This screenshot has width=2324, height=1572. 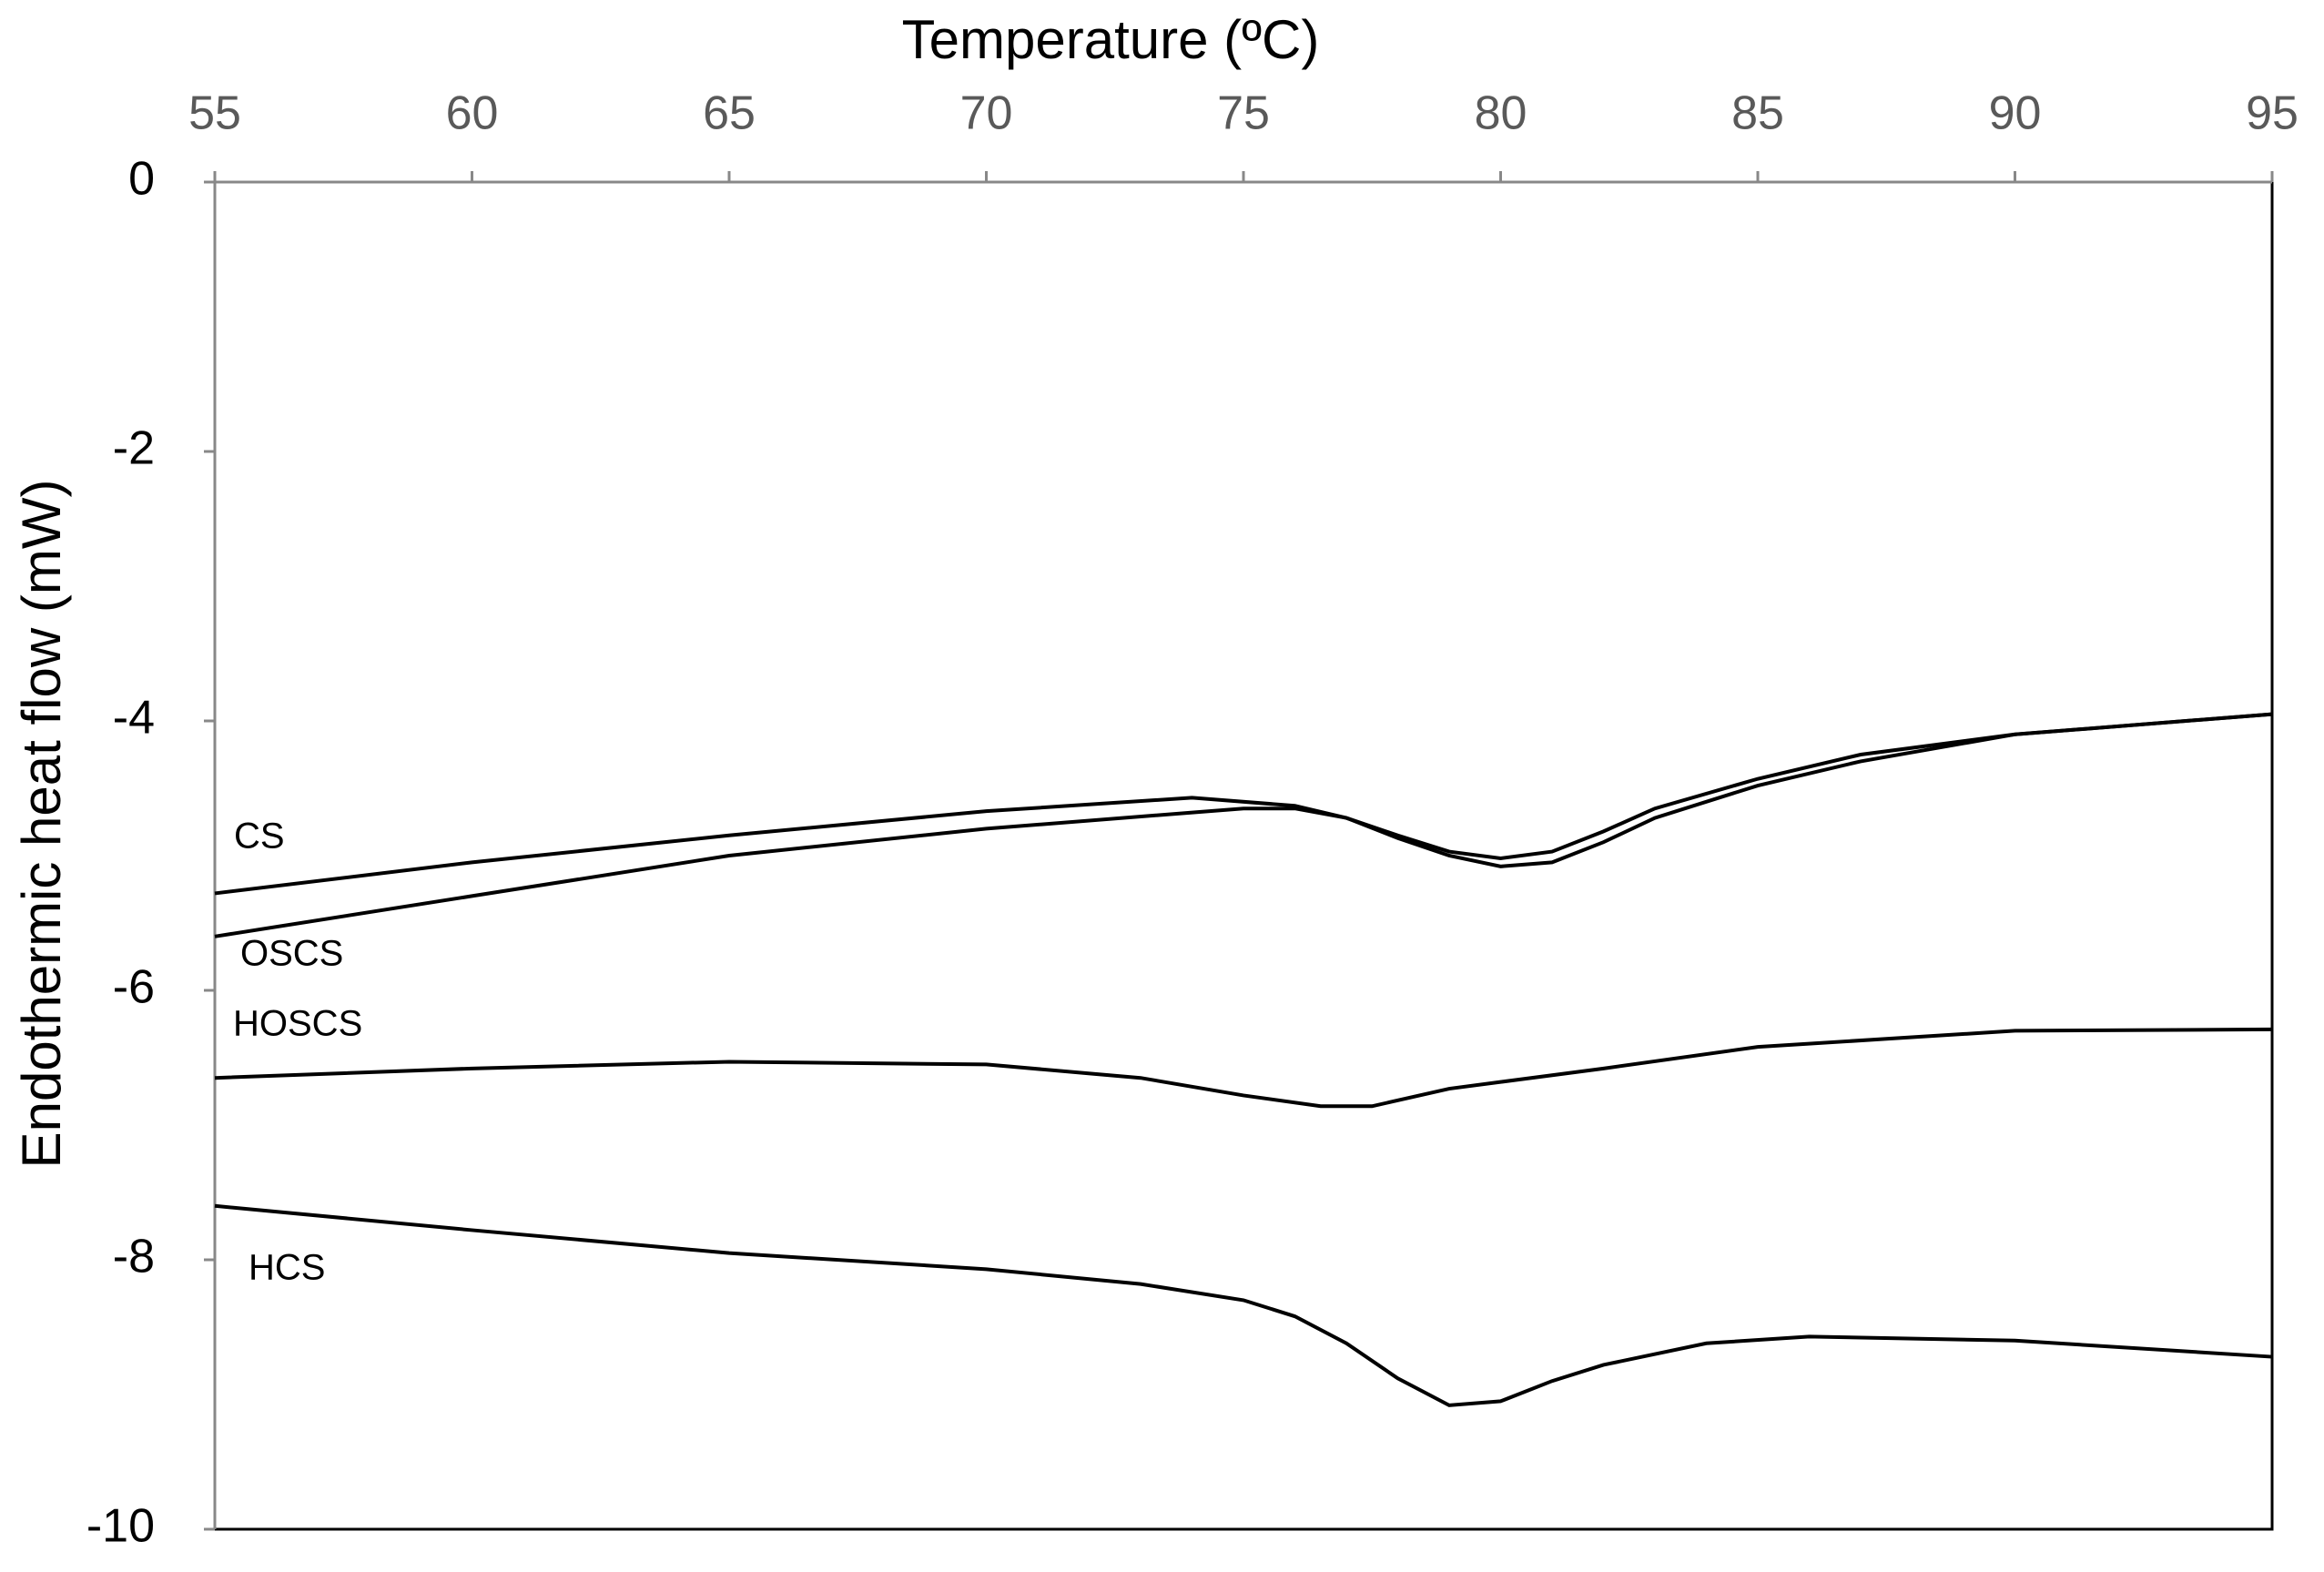 I want to click on x-tick-label: 75, so click(x=1243, y=113).